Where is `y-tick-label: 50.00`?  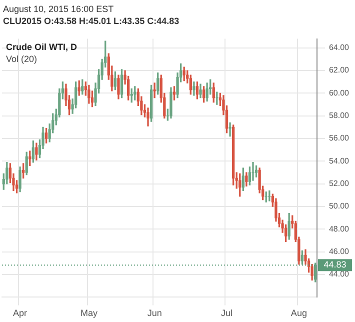
y-tick-label: 50.00 is located at coordinates (339, 206).